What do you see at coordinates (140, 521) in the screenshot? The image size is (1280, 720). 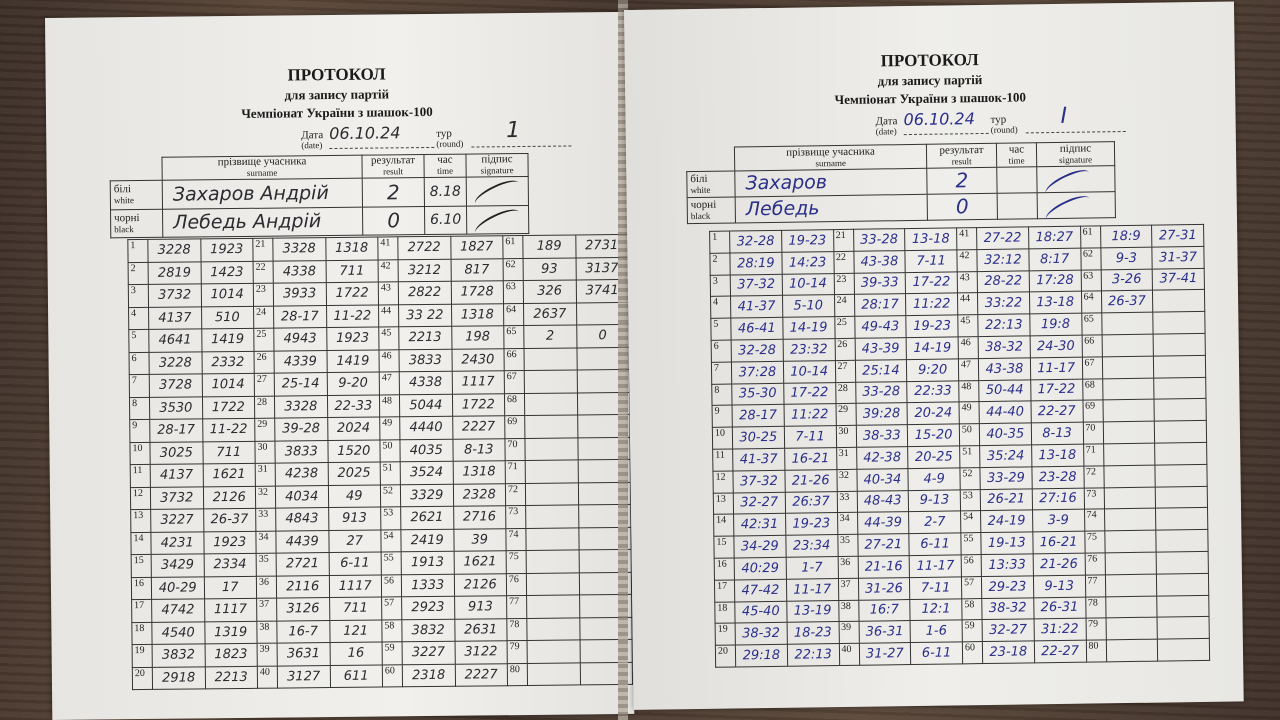 I see `move-number: 13` at bounding box center [140, 521].